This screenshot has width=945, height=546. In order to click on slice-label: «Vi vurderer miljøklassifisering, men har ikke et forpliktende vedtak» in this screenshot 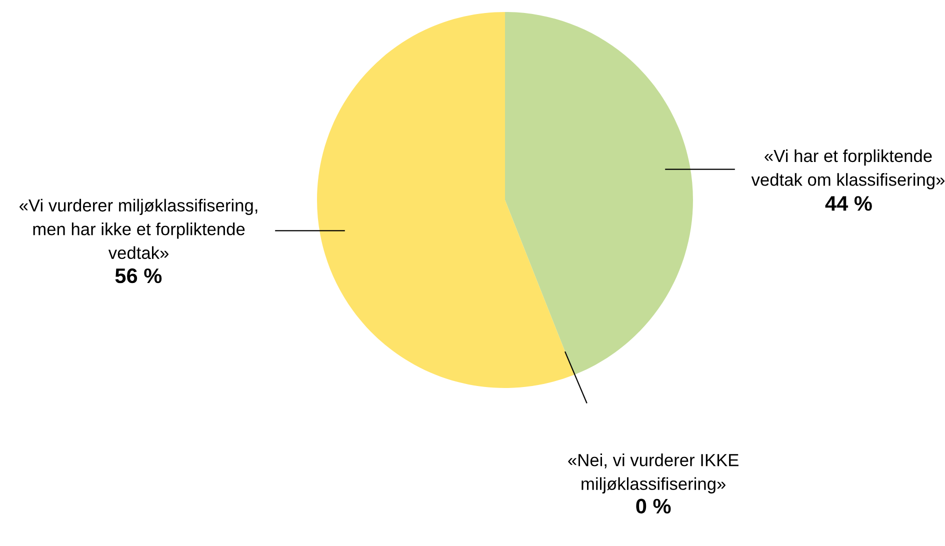, I will do `click(139, 229)`.